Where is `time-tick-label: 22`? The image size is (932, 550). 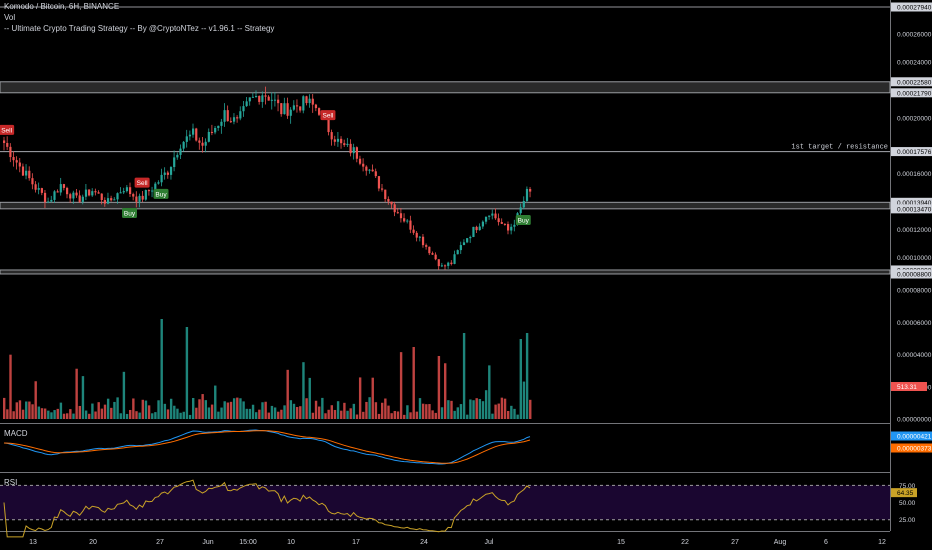
time-tick-label: 22 is located at coordinates (685, 542).